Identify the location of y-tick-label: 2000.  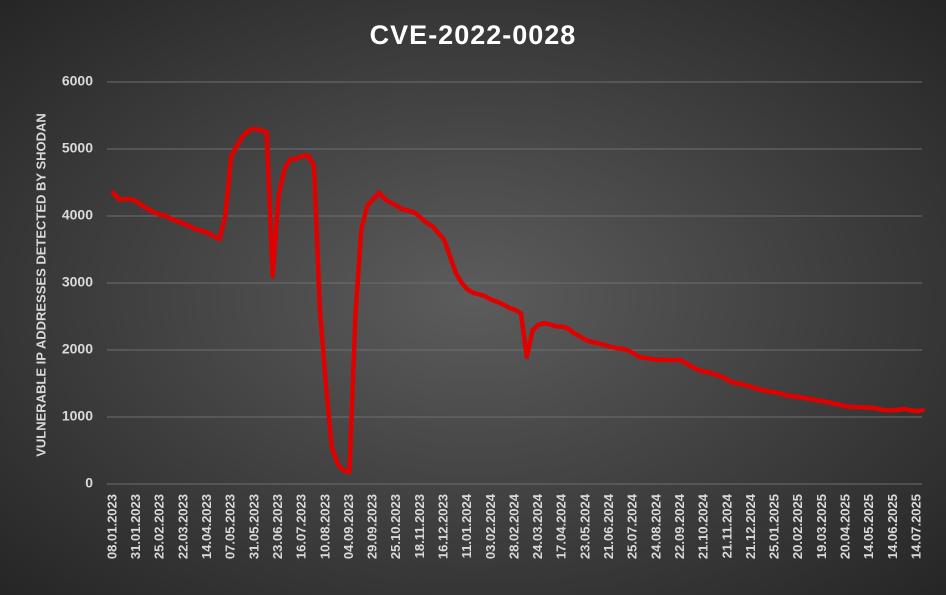
(77, 349).